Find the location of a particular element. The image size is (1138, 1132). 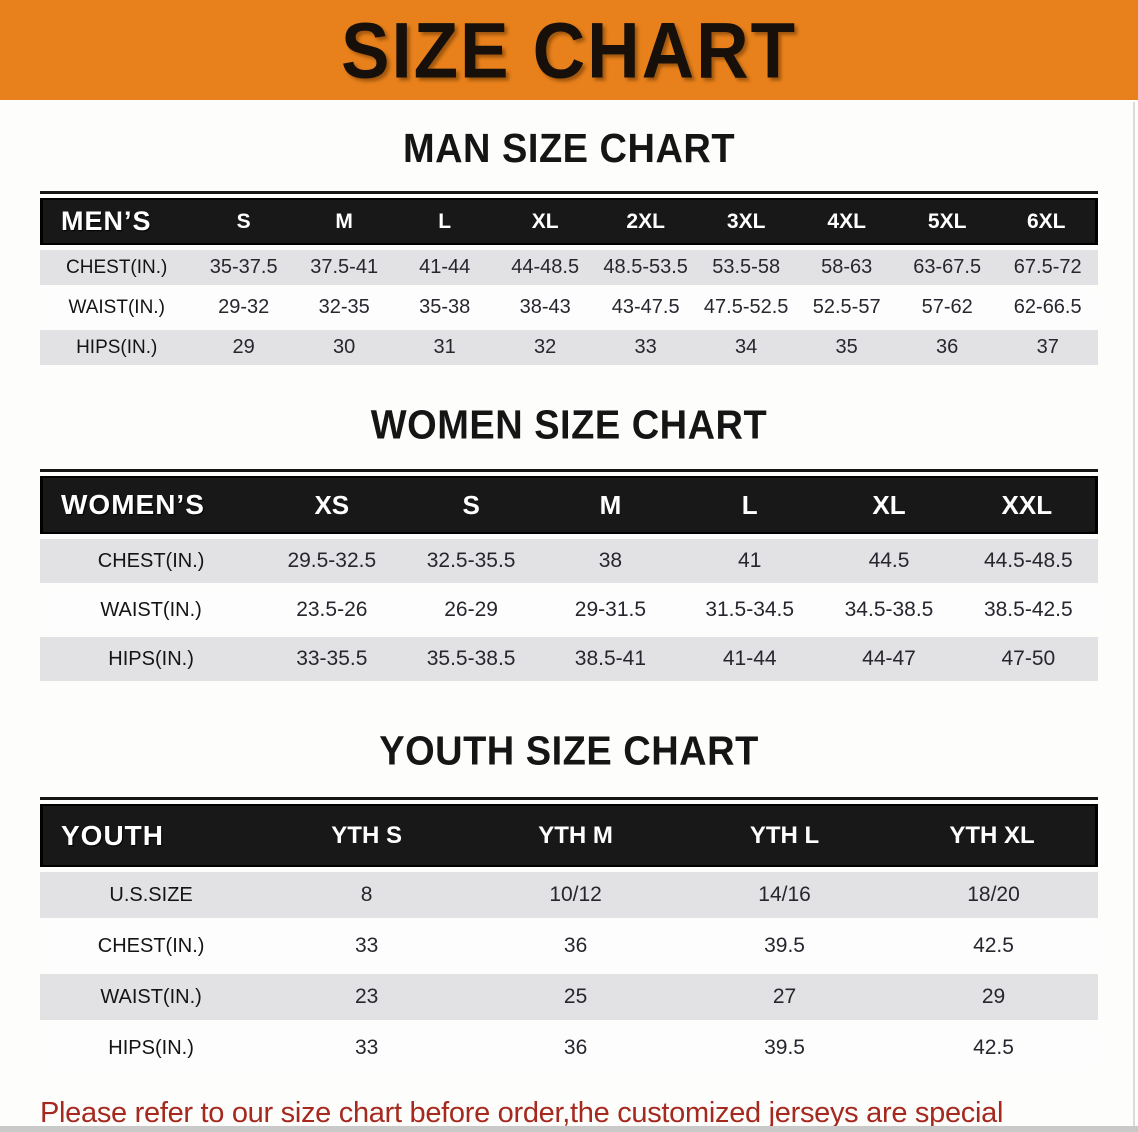

size-column-header: 6XL is located at coordinates (1047, 221).